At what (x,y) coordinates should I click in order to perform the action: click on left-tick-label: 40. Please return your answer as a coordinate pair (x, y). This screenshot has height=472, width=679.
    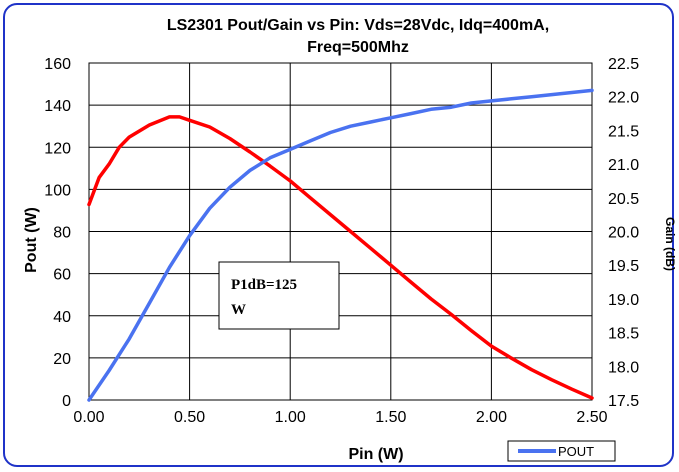
    Looking at the image, I should click on (62, 317).